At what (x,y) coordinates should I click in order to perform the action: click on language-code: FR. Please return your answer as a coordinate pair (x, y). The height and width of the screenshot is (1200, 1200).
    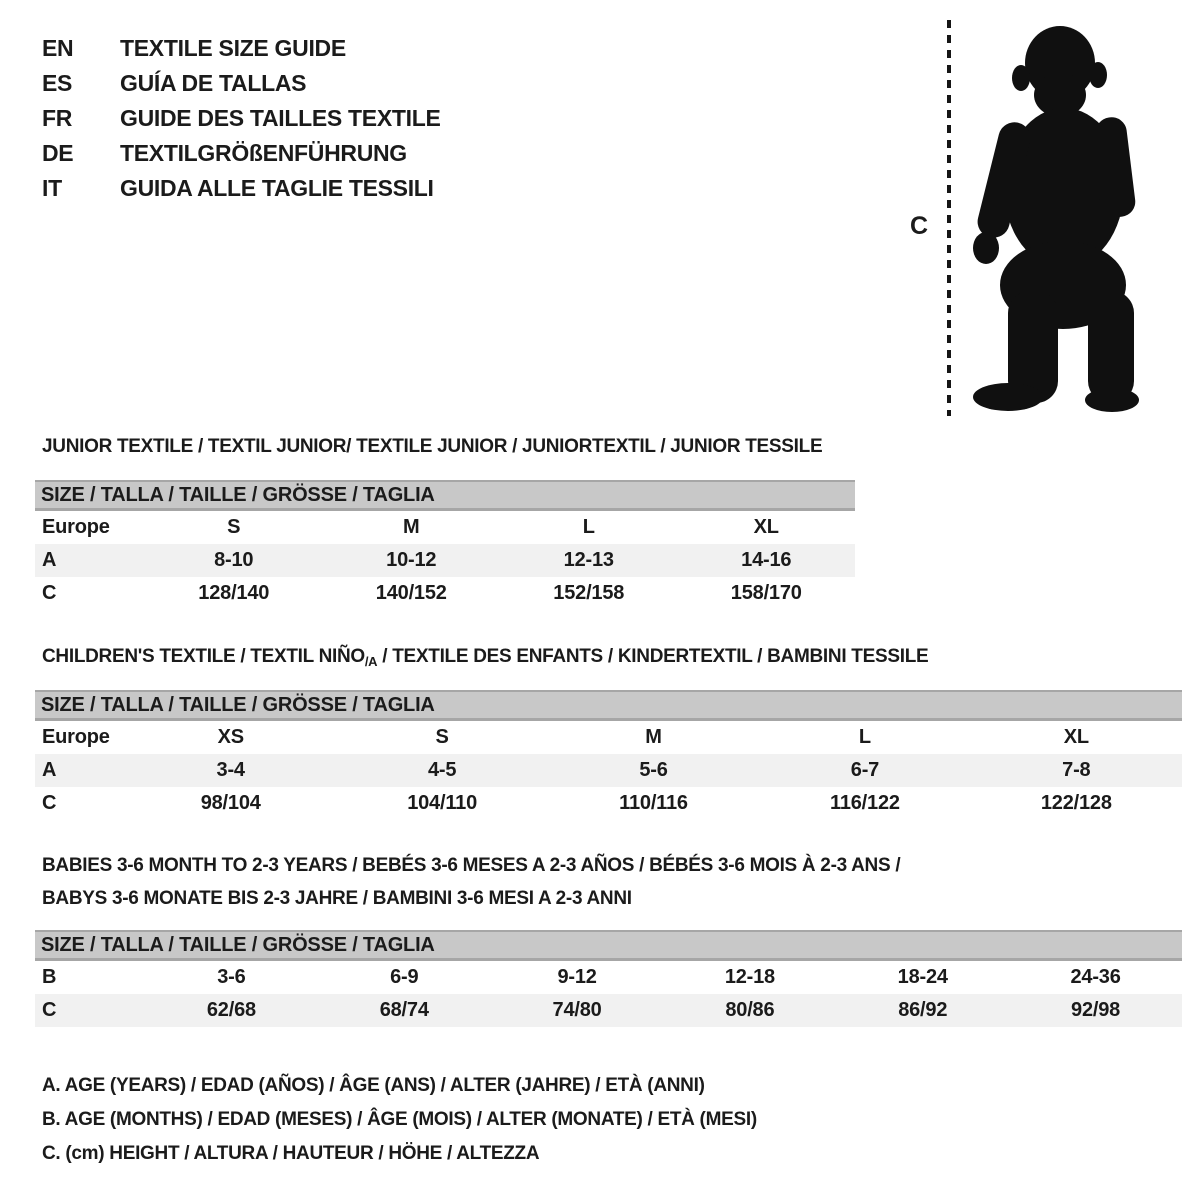
    Looking at the image, I should click on (57, 118).